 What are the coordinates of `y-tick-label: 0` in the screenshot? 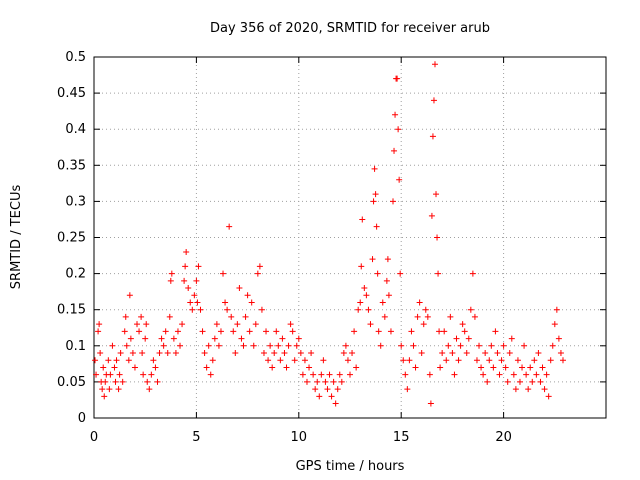 It's located at (82, 418).